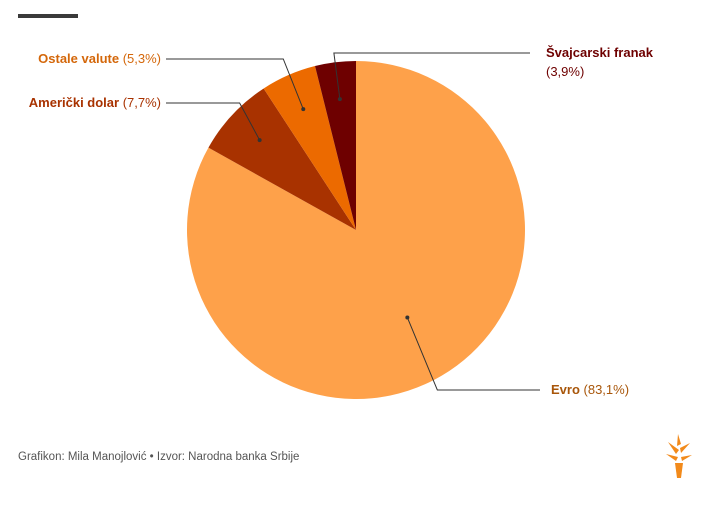 The width and height of the screenshot is (716, 517). What do you see at coordinates (431, 76) in the screenshot?
I see `leader-line-svajcarski-franak` at bounding box center [431, 76].